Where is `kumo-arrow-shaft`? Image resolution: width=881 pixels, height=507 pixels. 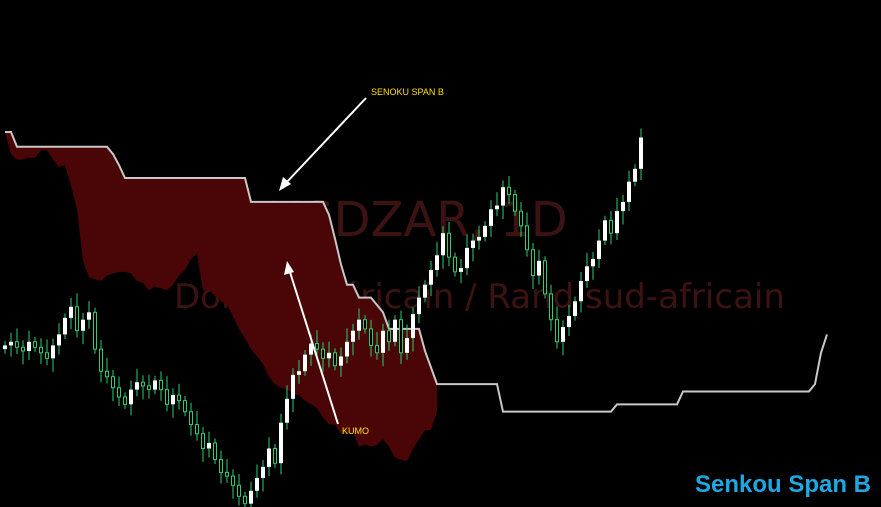
kumo-arrow-shaft is located at coordinates (313, 346).